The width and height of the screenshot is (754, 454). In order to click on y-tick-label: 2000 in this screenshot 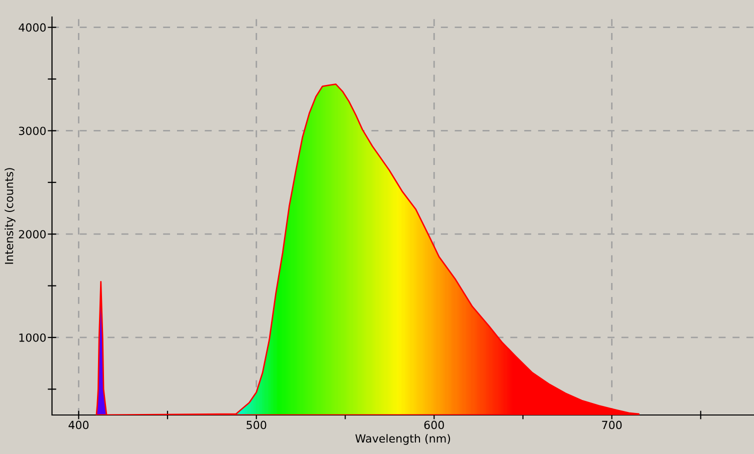, I will do `click(32, 234)`.